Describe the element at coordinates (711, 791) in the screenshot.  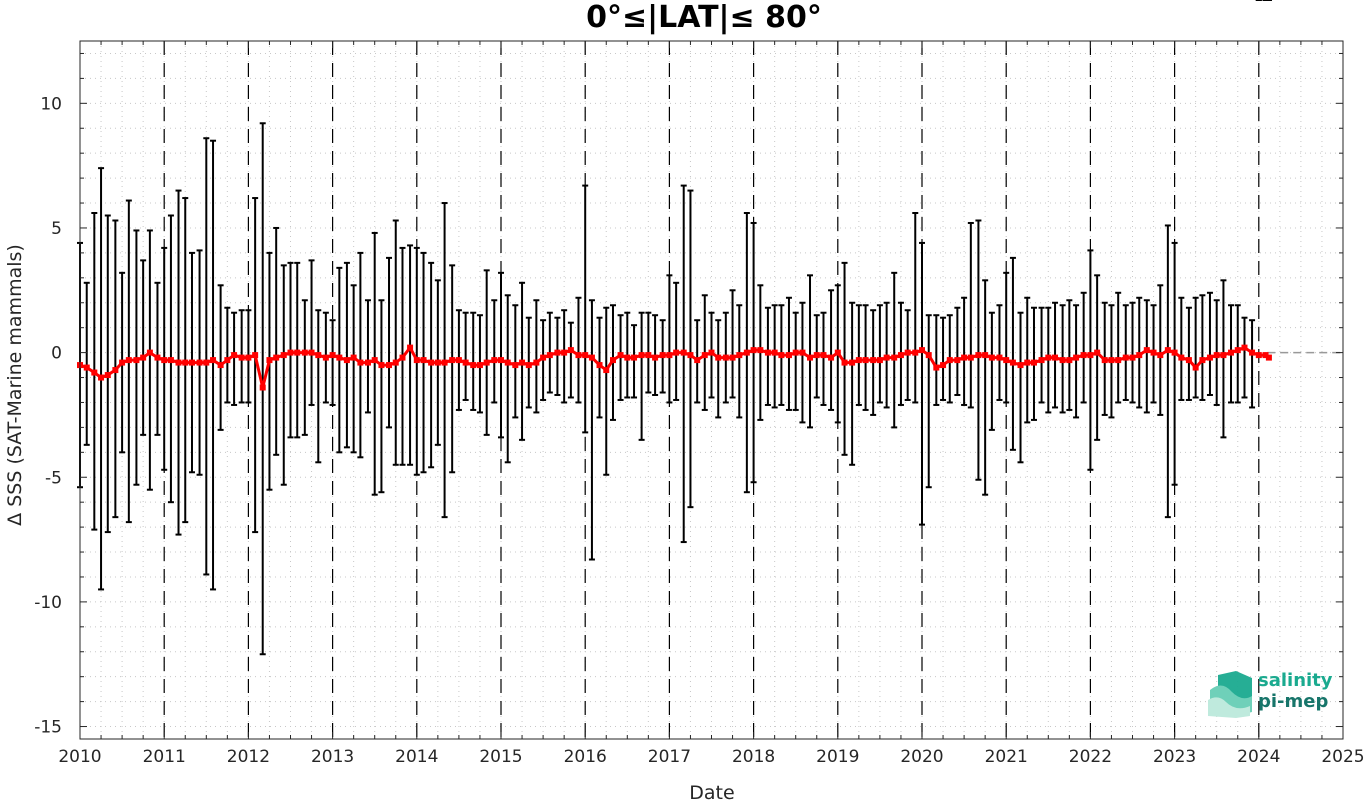
I see `x-axis-label: Date` at that location.